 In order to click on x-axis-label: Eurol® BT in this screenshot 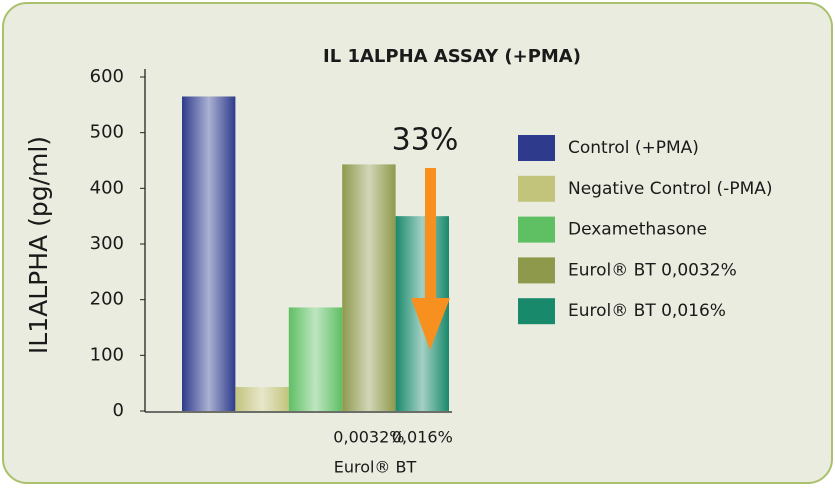, I will do `click(375, 467)`.